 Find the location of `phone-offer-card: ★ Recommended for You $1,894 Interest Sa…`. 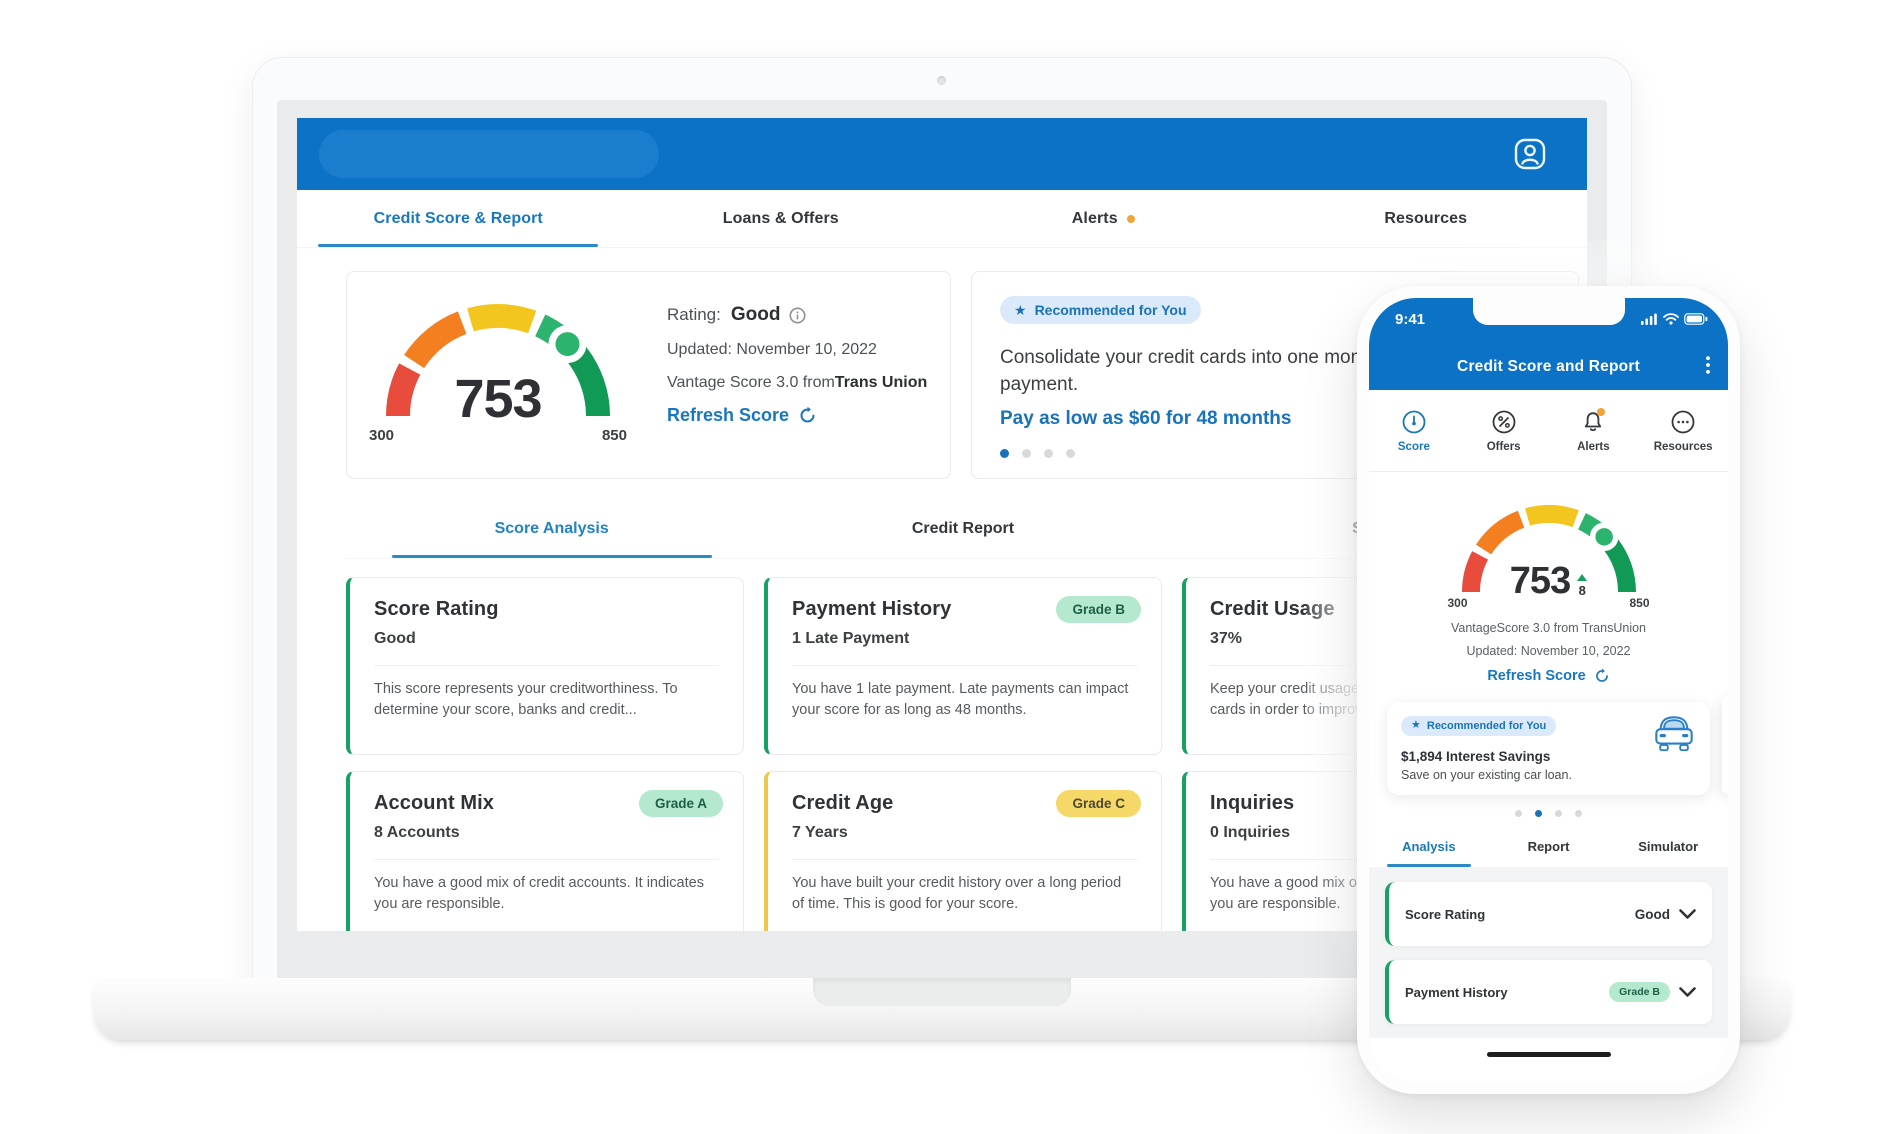

phone-offer-card: ★ Recommended for You $1,894 Interest Sa… is located at coordinates (1548, 748).